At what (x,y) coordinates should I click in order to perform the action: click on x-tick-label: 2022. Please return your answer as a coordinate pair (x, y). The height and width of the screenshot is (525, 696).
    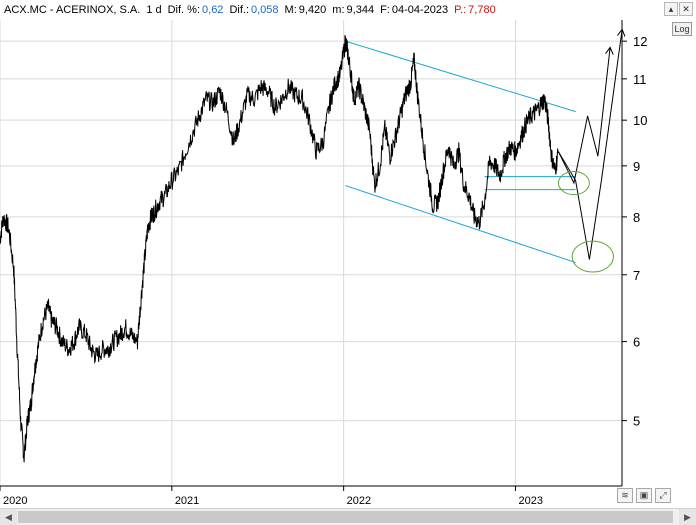
    Looking at the image, I should click on (359, 501).